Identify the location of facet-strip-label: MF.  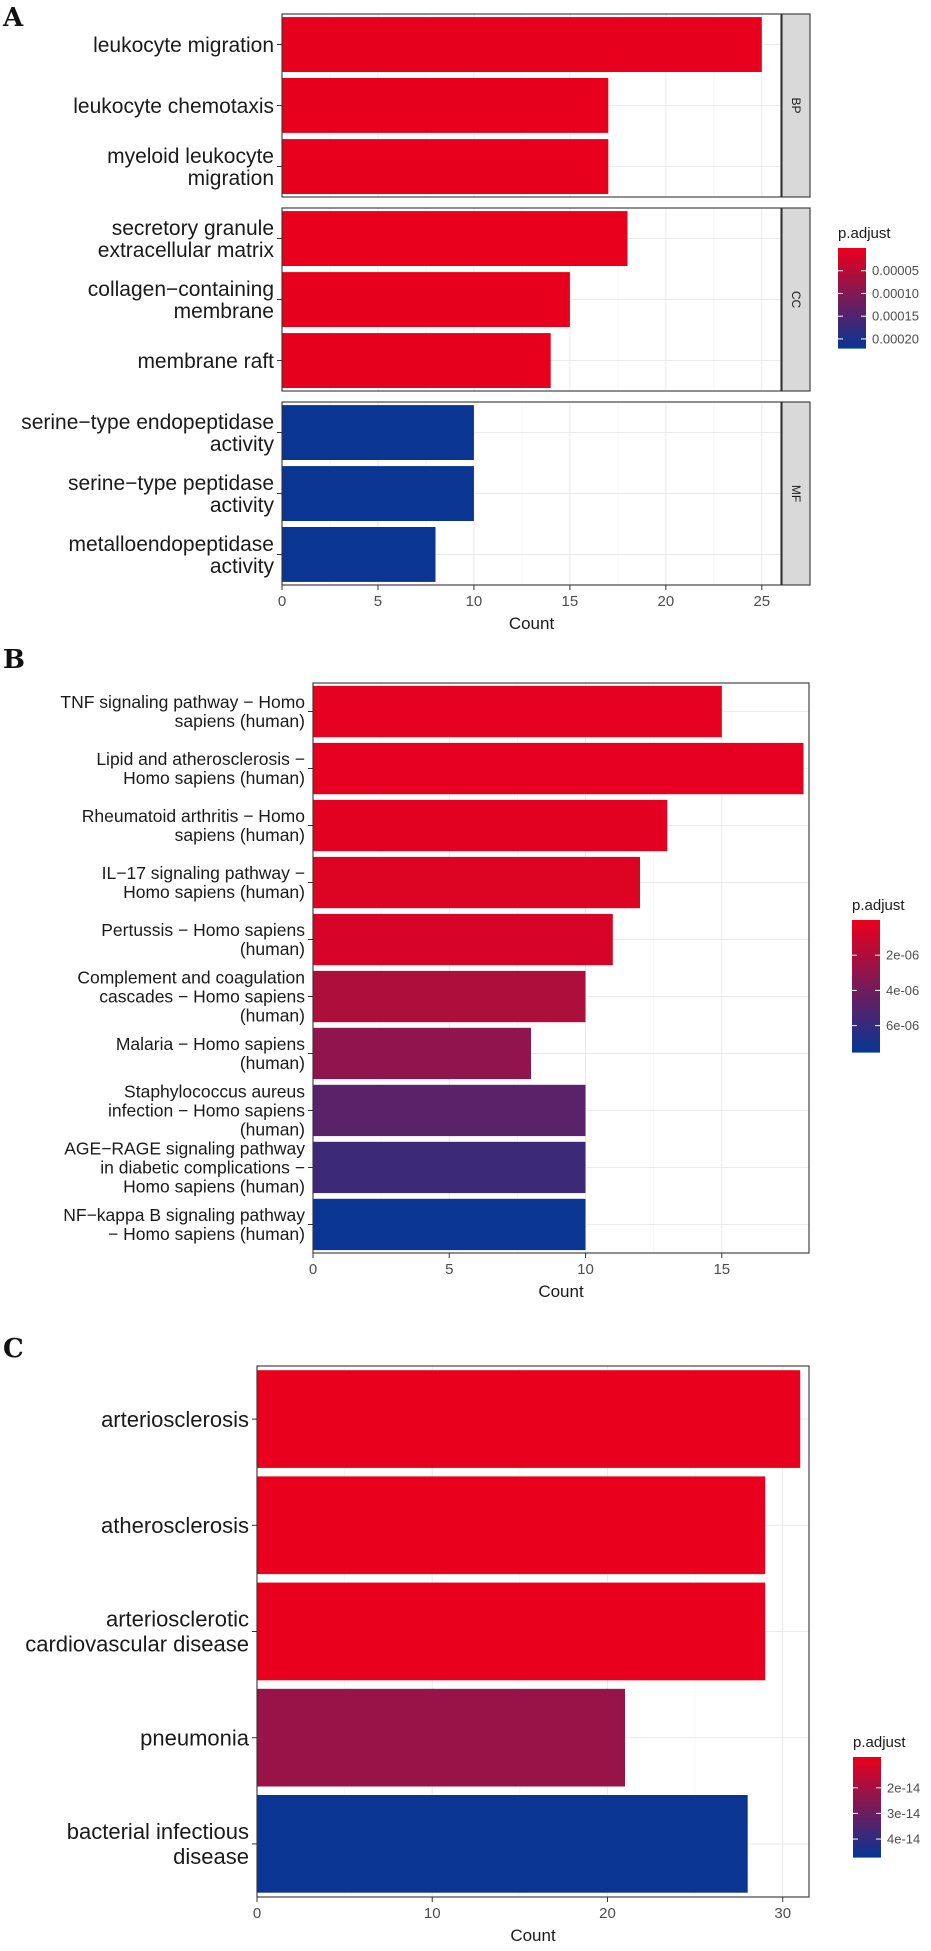
(796, 493).